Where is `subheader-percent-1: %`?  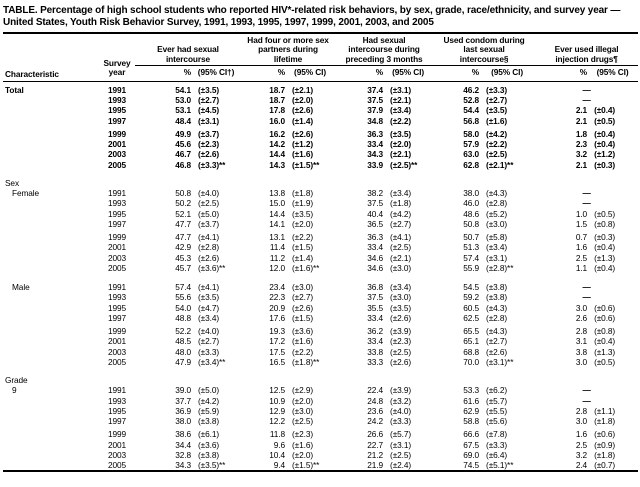
subheader-percent-1: % is located at coordinates (163, 73).